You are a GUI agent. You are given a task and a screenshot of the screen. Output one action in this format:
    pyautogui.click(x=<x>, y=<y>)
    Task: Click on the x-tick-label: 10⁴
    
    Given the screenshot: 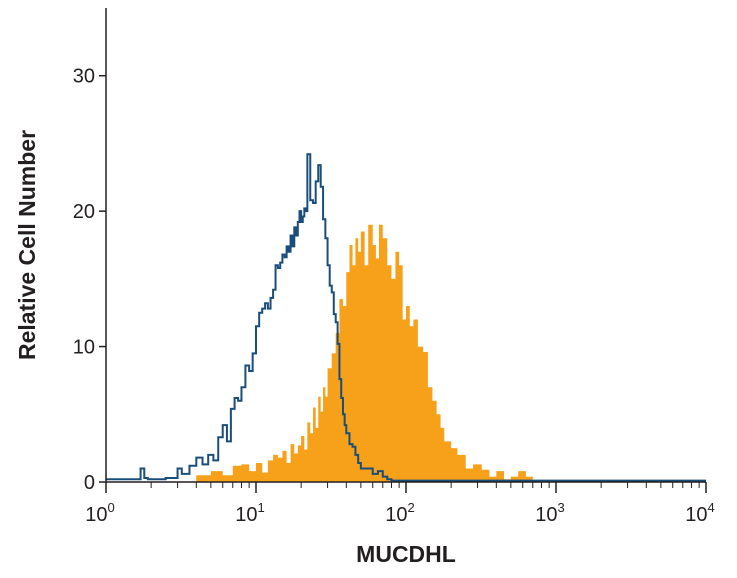 What is the action you would take?
    pyautogui.click(x=699, y=513)
    